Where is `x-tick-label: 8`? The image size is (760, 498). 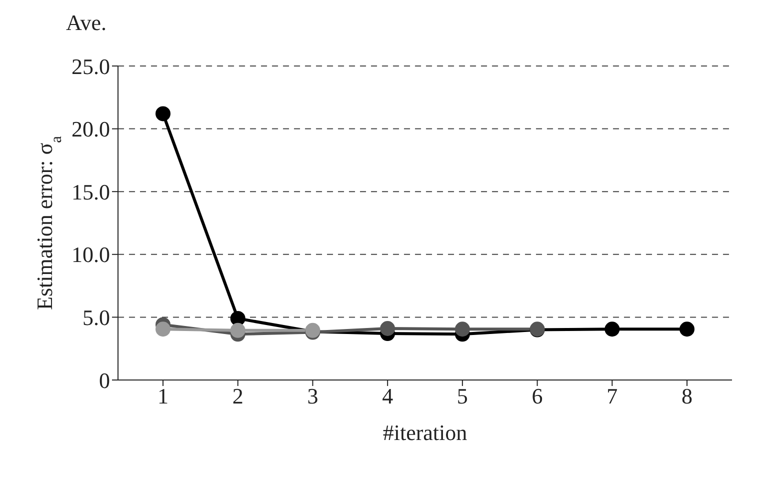
x-tick-label: 8 is located at coordinates (687, 396).